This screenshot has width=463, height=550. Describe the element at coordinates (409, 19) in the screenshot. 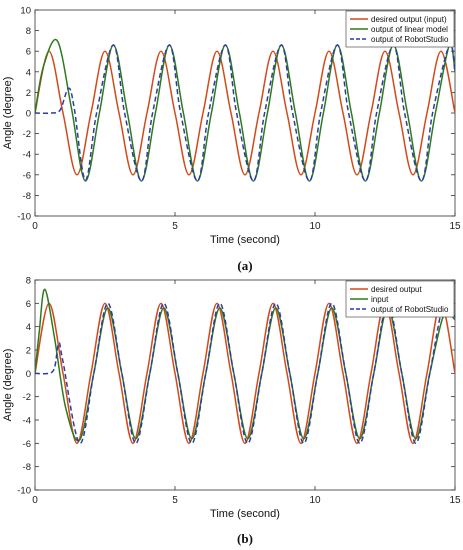

I see `legend-label: desired output (input)` at that location.